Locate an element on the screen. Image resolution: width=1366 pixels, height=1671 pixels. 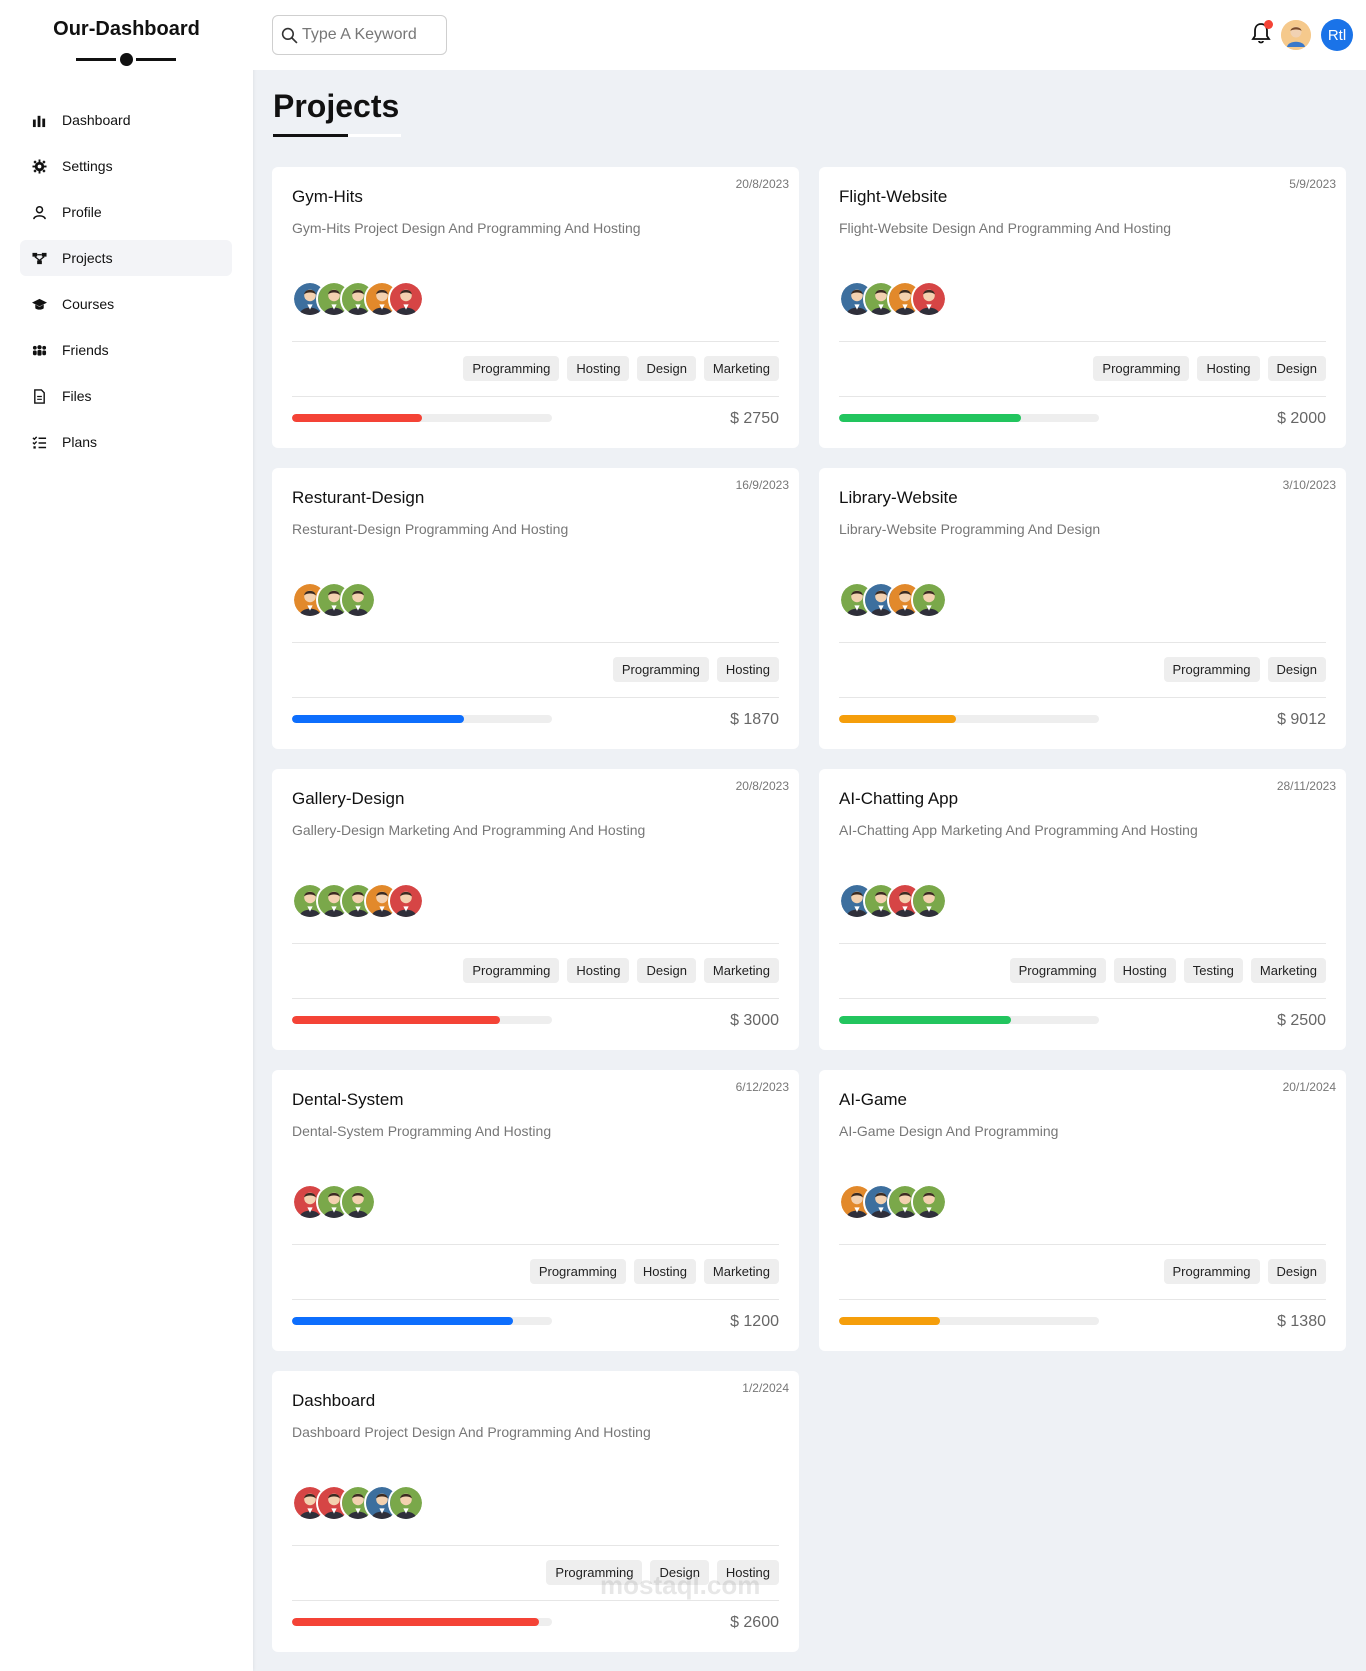
project-name: Resturant-Design is located at coordinates (358, 497).